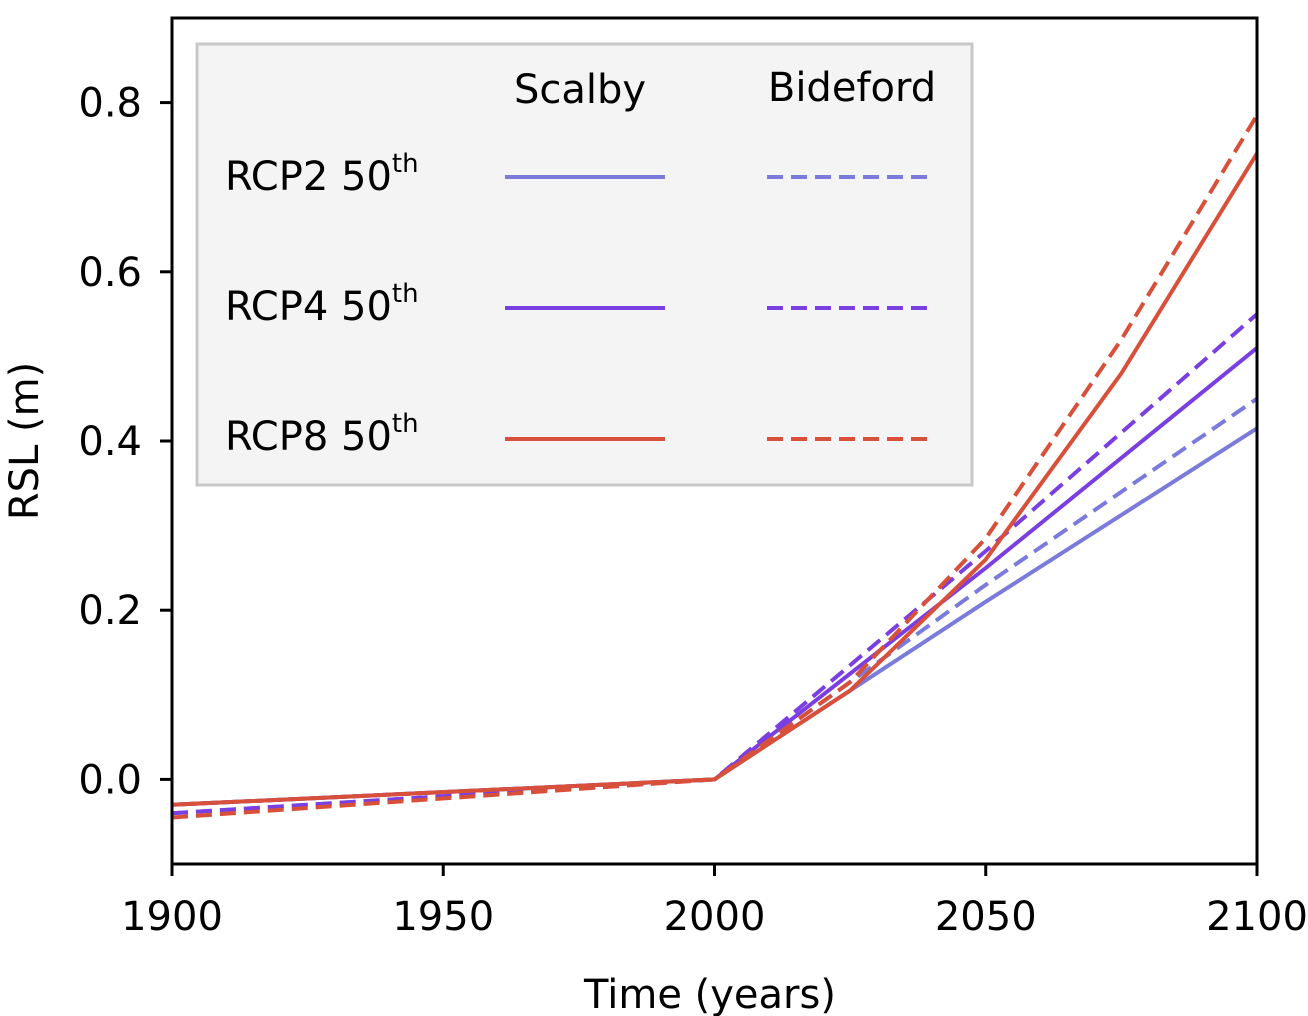  What do you see at coordinates (709, 994) in the screenshot?
I see `x-axis-label: Time (years)` at bounding box center [709, 994].